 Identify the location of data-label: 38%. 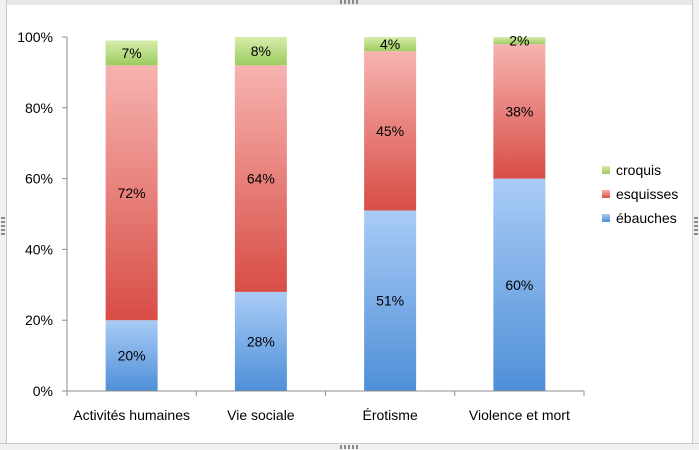
(519, 111).